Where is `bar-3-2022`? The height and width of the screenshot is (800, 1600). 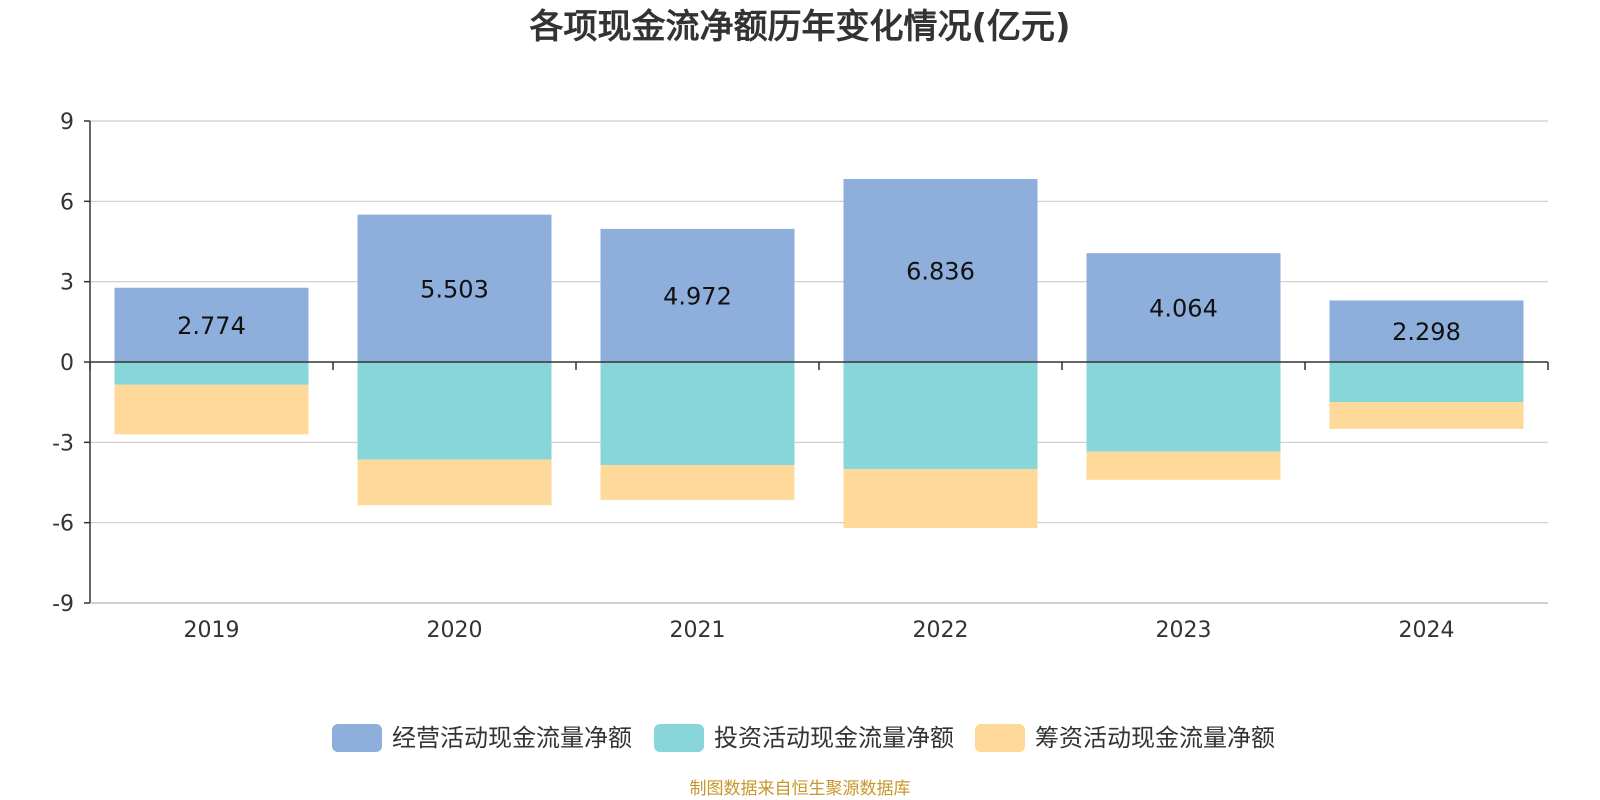
bar-3-2022 is located at coordinates (940, 499).